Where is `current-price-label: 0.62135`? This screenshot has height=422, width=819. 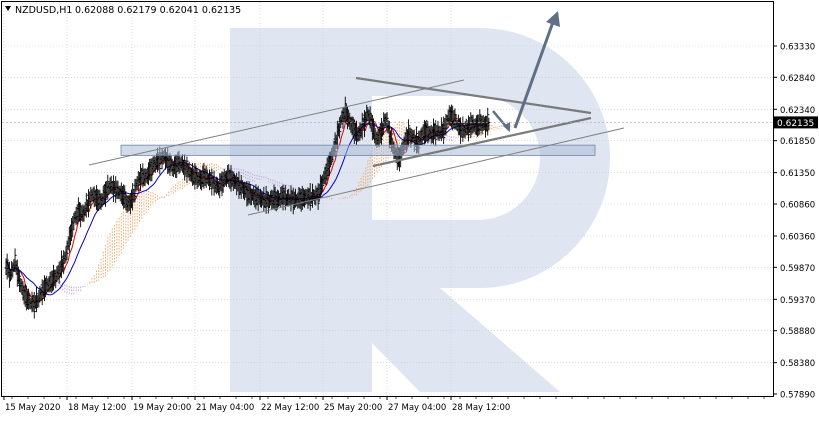 current-price-label: 0.62135 is located at coordinates (795, 124).